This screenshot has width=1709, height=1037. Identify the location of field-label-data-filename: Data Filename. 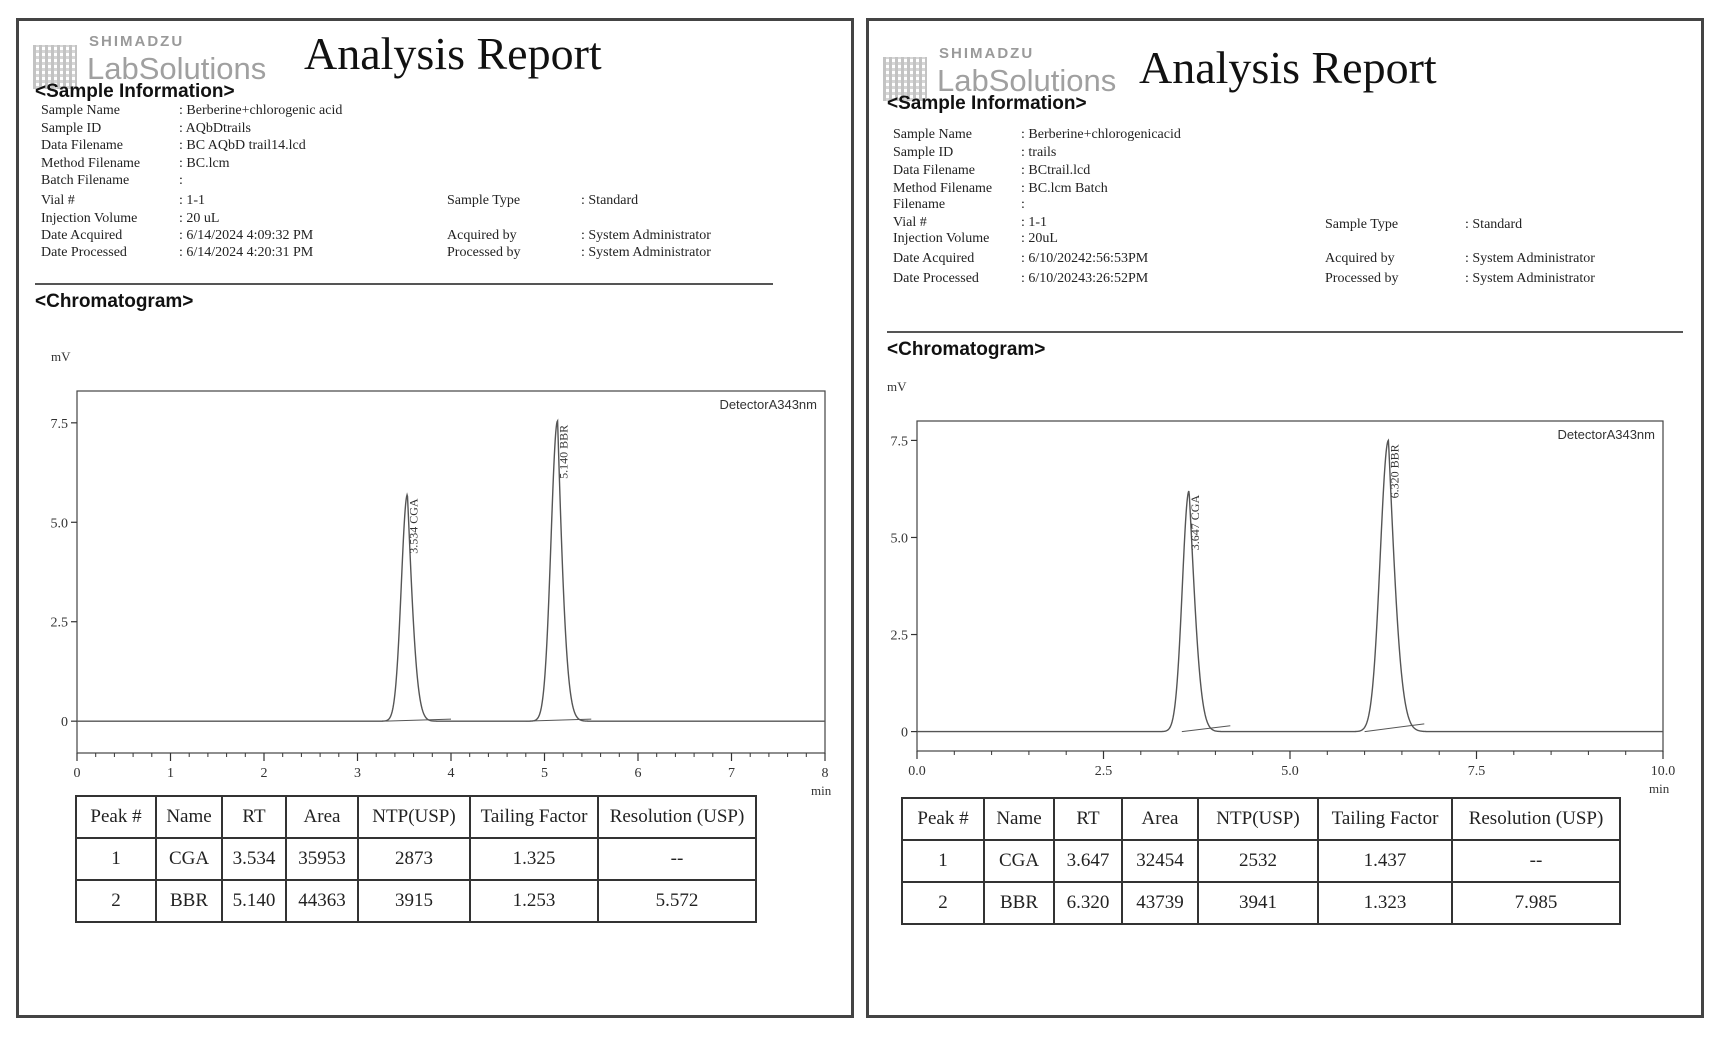
(934, 170).